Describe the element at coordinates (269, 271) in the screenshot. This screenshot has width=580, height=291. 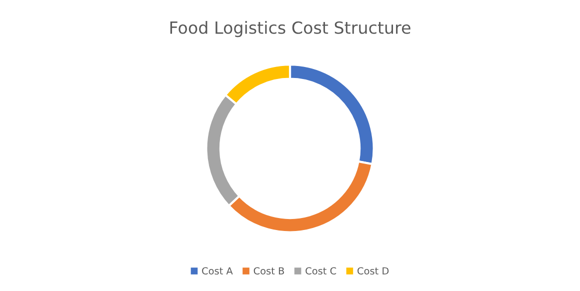
I see `legend-label: Cost B` at that location.